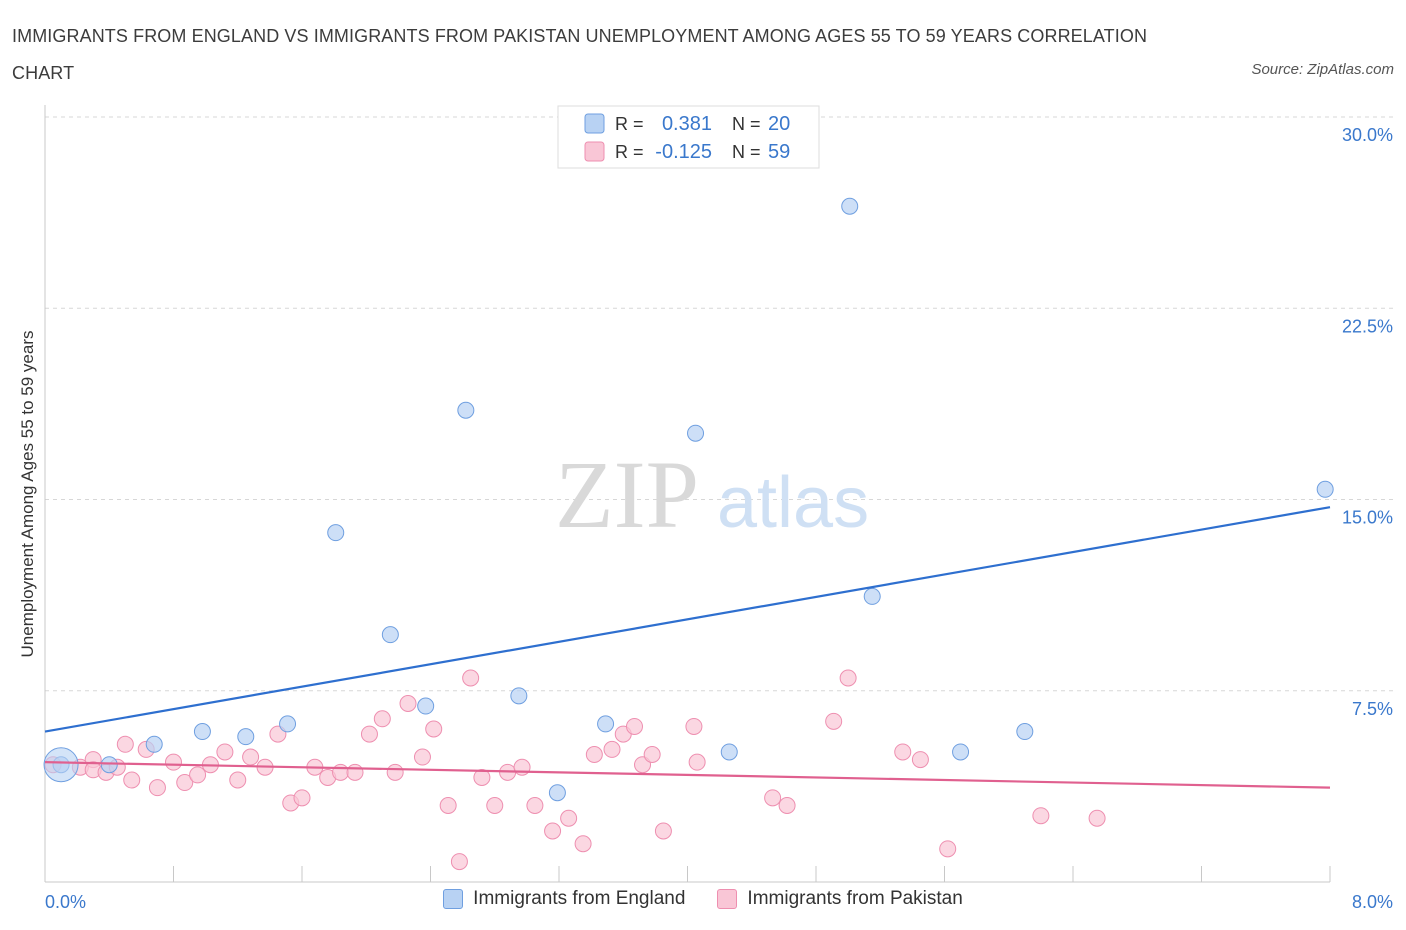 The width and height of the screenshot is (1406, 930). What do you see at coordinates (629, 152) in the screenshot?
I see `stats-r-label-pakistan: R =` at bounding box center [629, 152].